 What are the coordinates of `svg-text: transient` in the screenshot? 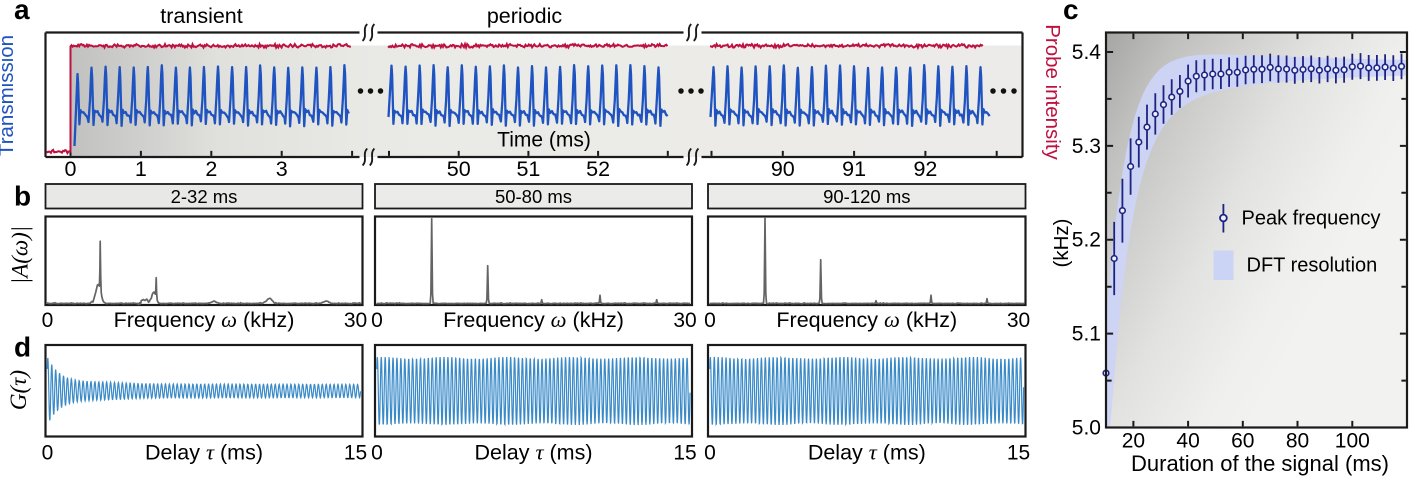 It's located at (201, 16).